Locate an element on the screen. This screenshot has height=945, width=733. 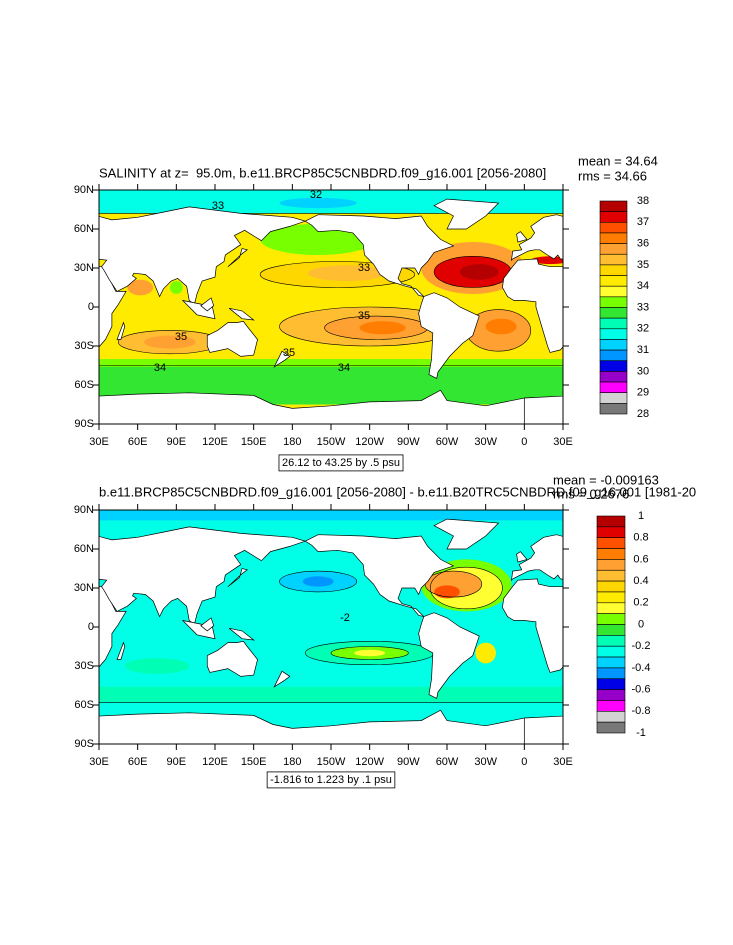
colorbar-label: 0.6 is located at coordinates (640, 559).